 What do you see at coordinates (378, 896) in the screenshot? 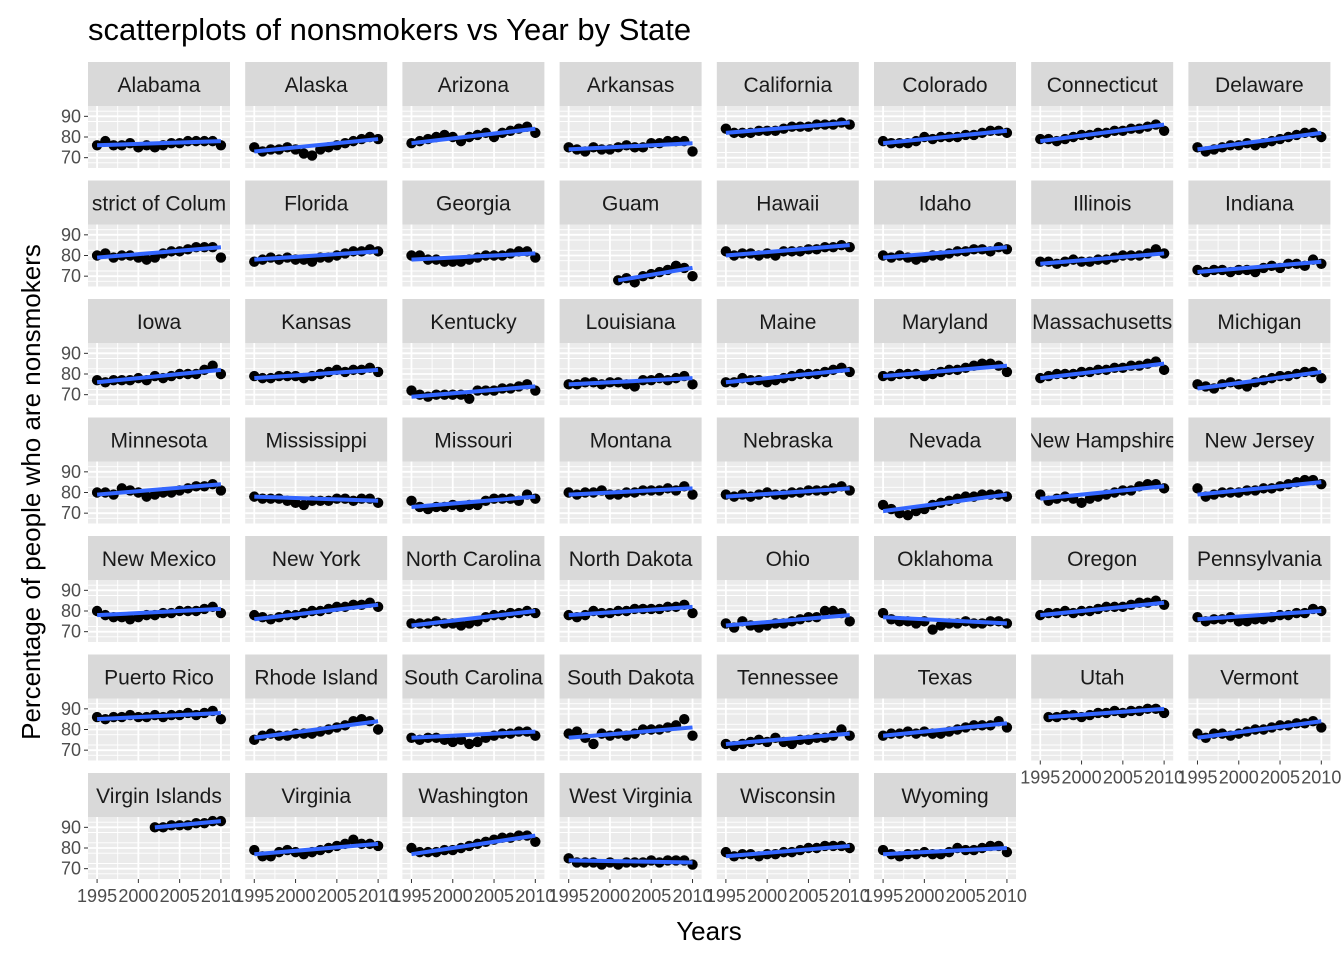
I see `x-tick-label: 2010` at bounding box center [378, 896].